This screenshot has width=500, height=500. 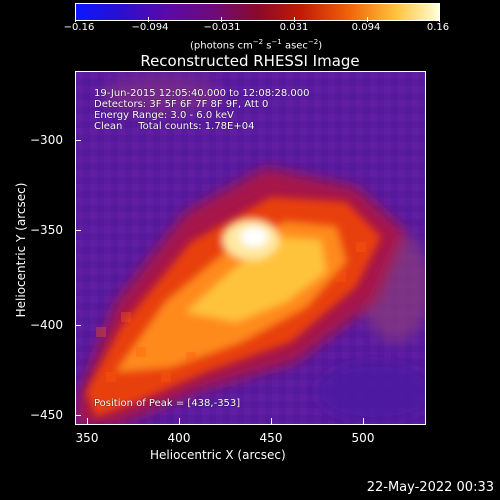 What do you see at coordinates (79, 27) in the screenshot?
I see `colorbar-tick-label: −0.16` at bounding box center [79, 27].